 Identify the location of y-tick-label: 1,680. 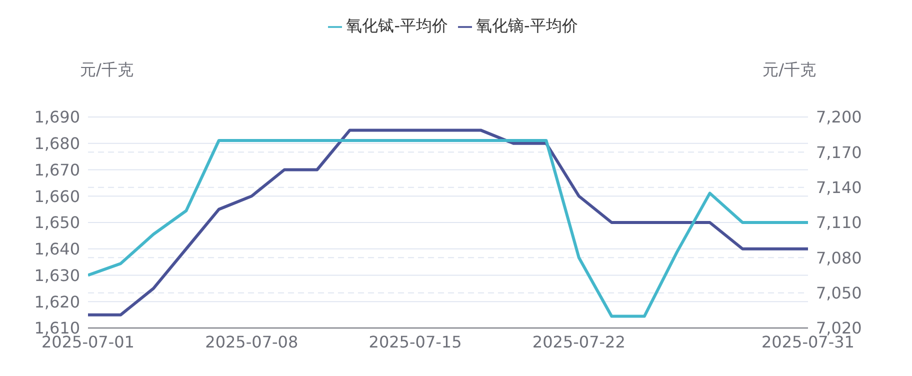
(57, 144).